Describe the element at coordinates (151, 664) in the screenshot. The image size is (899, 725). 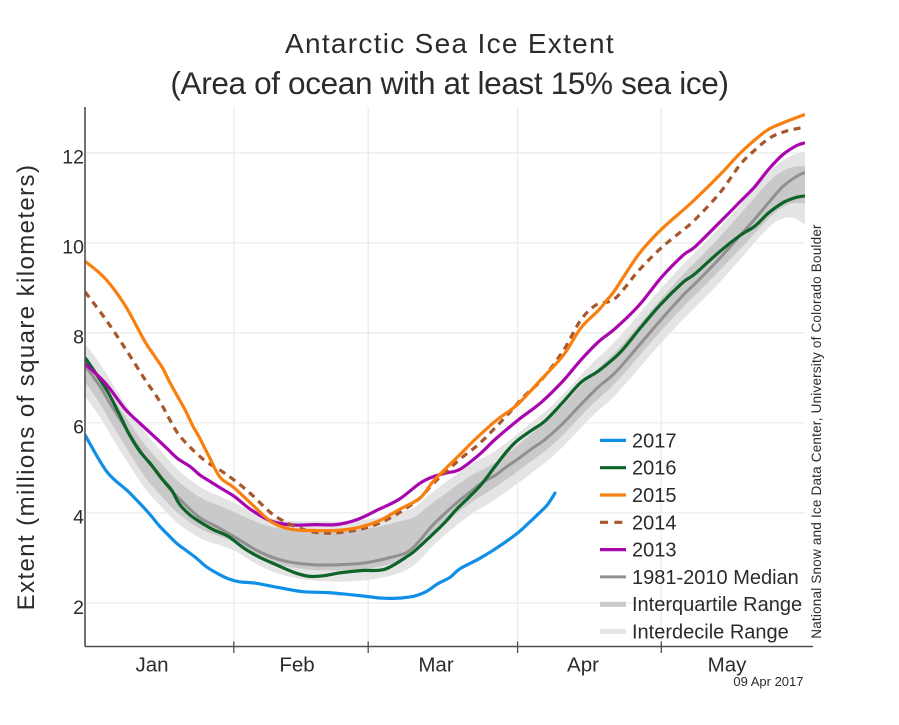
I see `svg-text: Jan` at that location.